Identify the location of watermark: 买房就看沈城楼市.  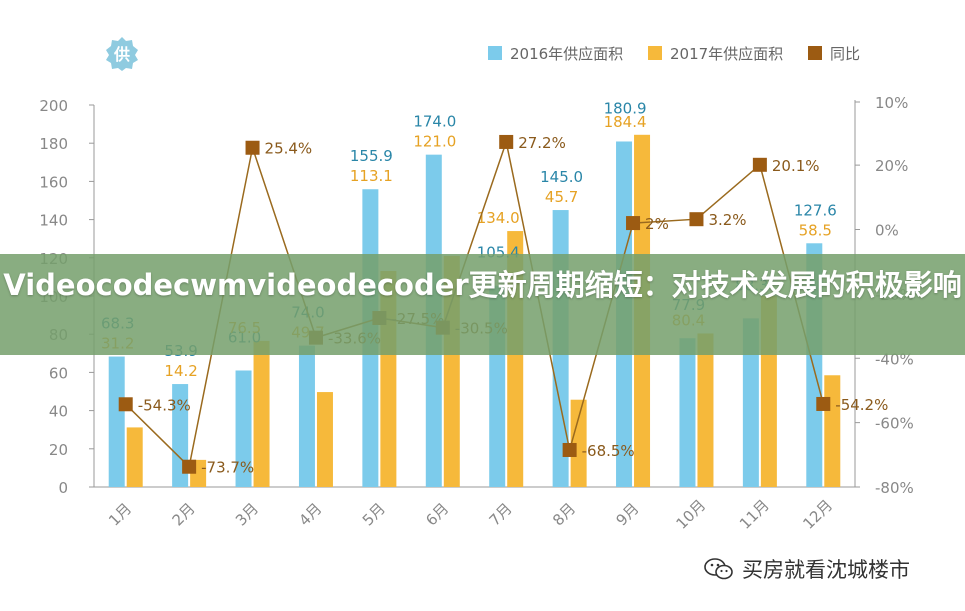
(807, 569).